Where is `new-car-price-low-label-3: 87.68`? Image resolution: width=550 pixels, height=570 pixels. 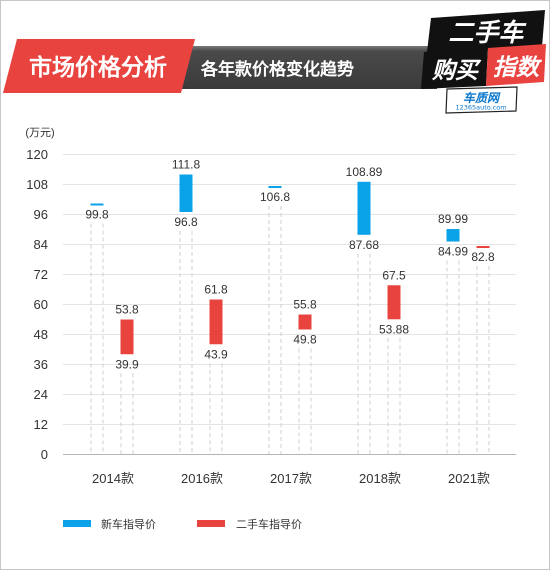 new-car-price-low-label-3: 87.68 is located at coordinates (364, 245).